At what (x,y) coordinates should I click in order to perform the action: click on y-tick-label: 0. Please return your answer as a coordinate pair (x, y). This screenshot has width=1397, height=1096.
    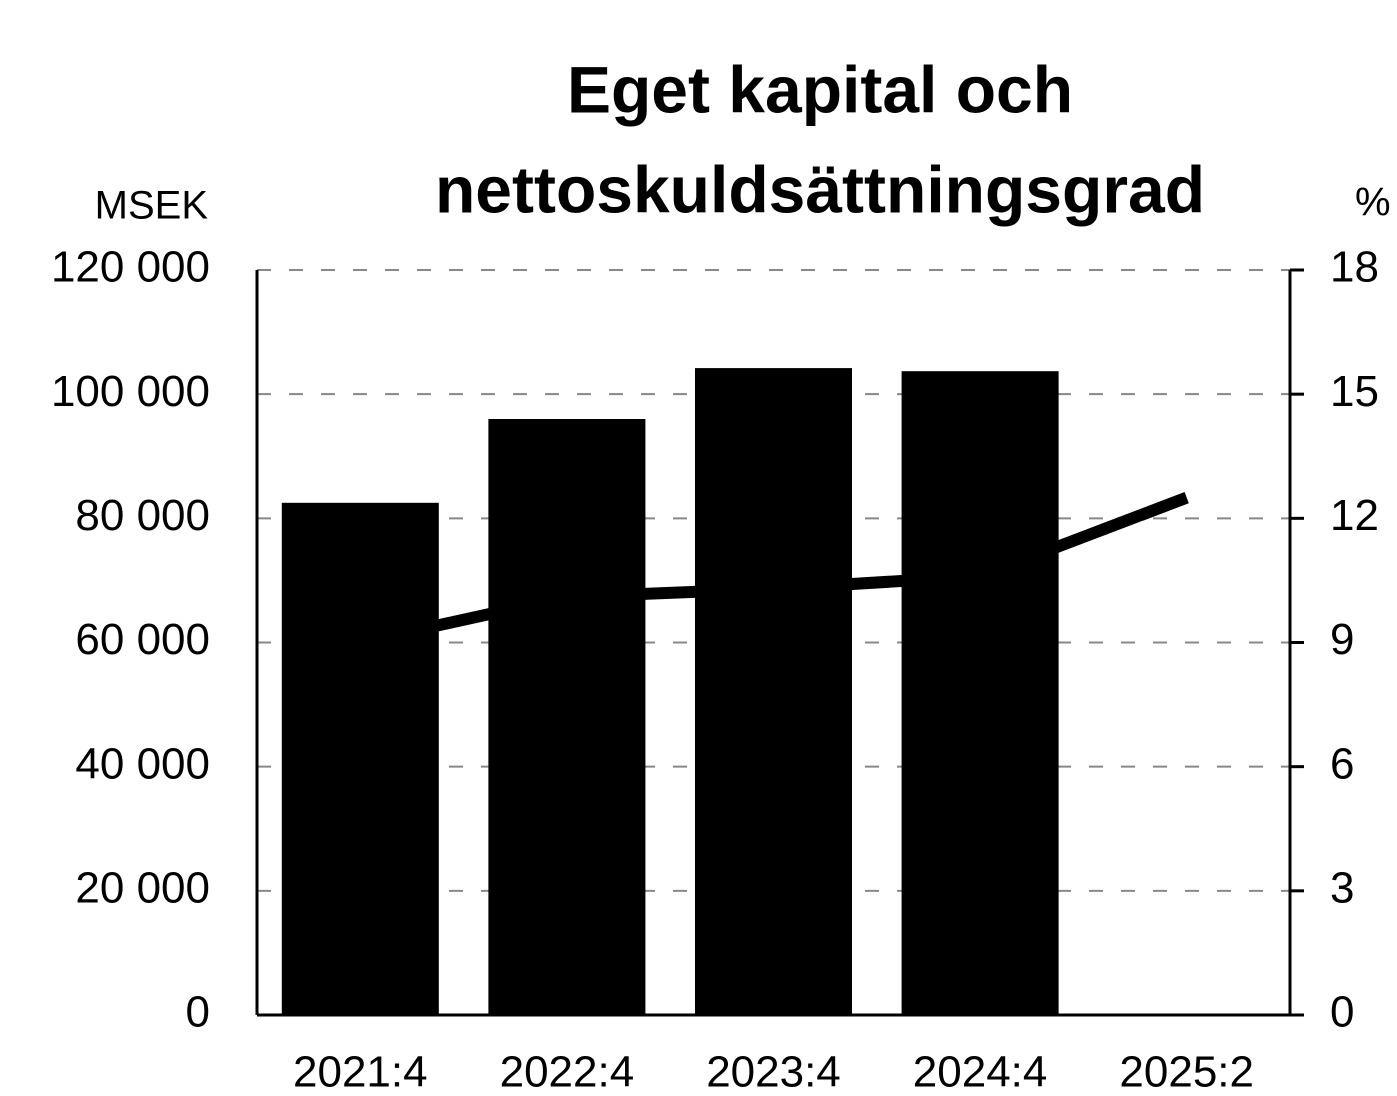
    Looking at the image, I should click on (198, 1012).